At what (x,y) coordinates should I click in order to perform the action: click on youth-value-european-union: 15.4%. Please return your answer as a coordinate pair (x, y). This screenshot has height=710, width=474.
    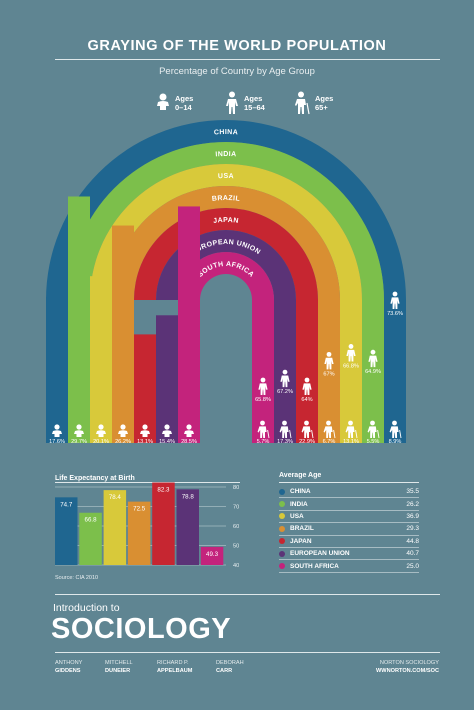
    Looking at the image, I should click on (167, 442).